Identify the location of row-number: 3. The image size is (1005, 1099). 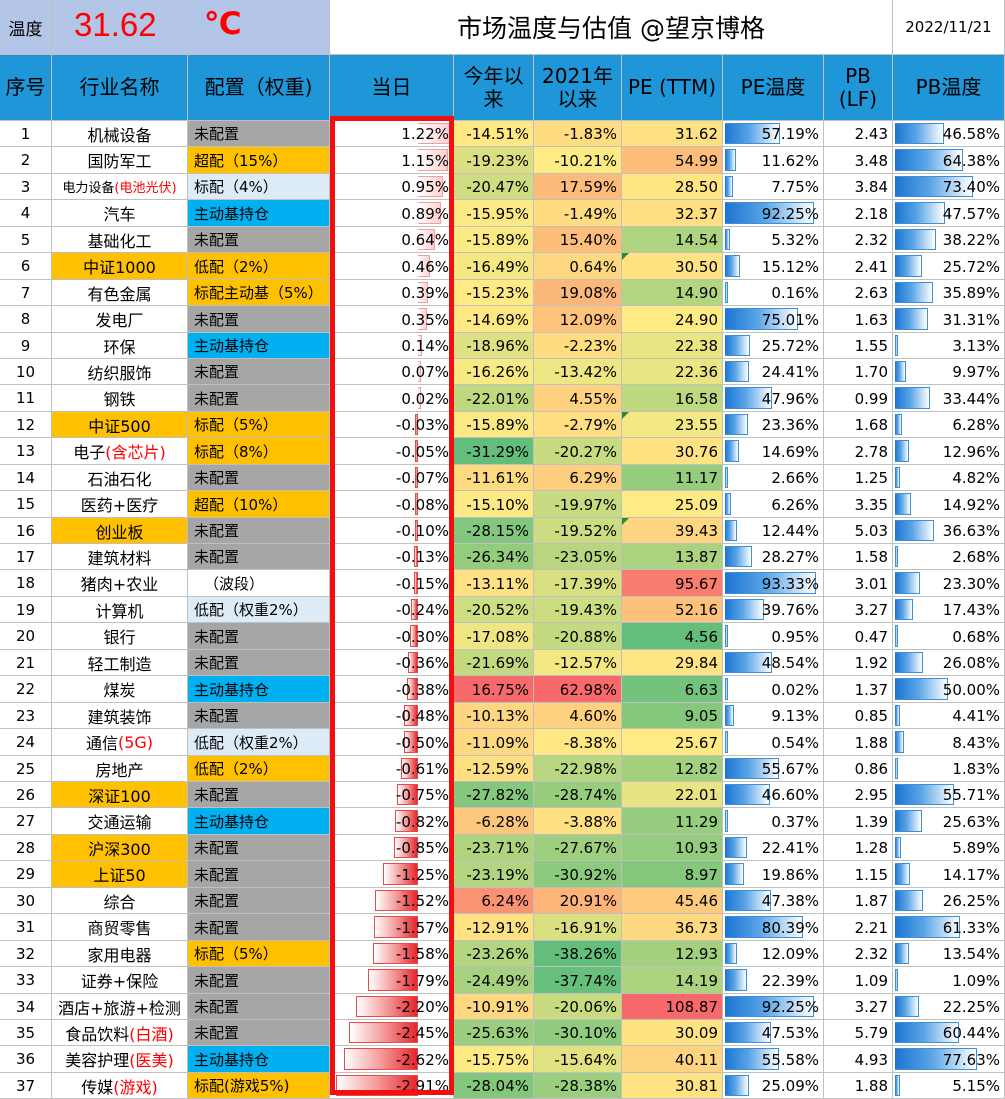
(26, 187).